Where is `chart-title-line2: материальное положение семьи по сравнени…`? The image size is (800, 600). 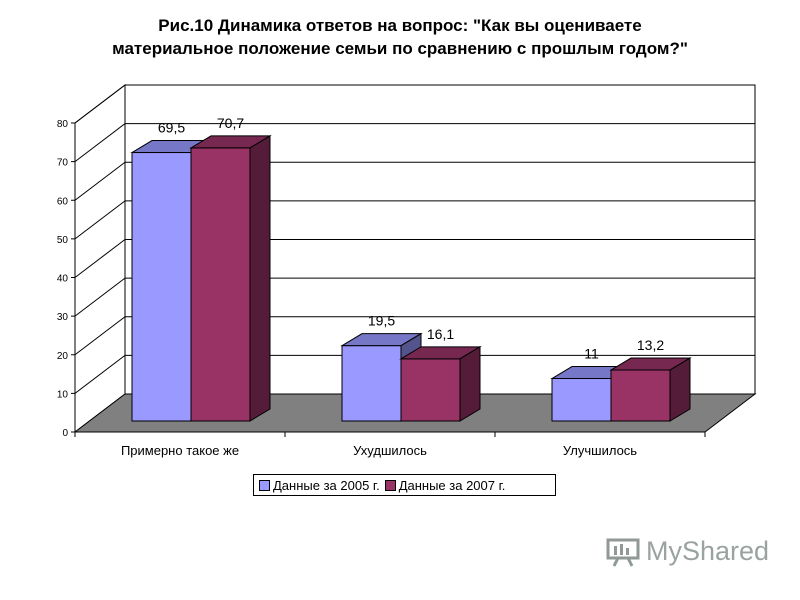 chart-title-line2: материальное положение семьи по сравнени… is located at coordinates (400, 48).